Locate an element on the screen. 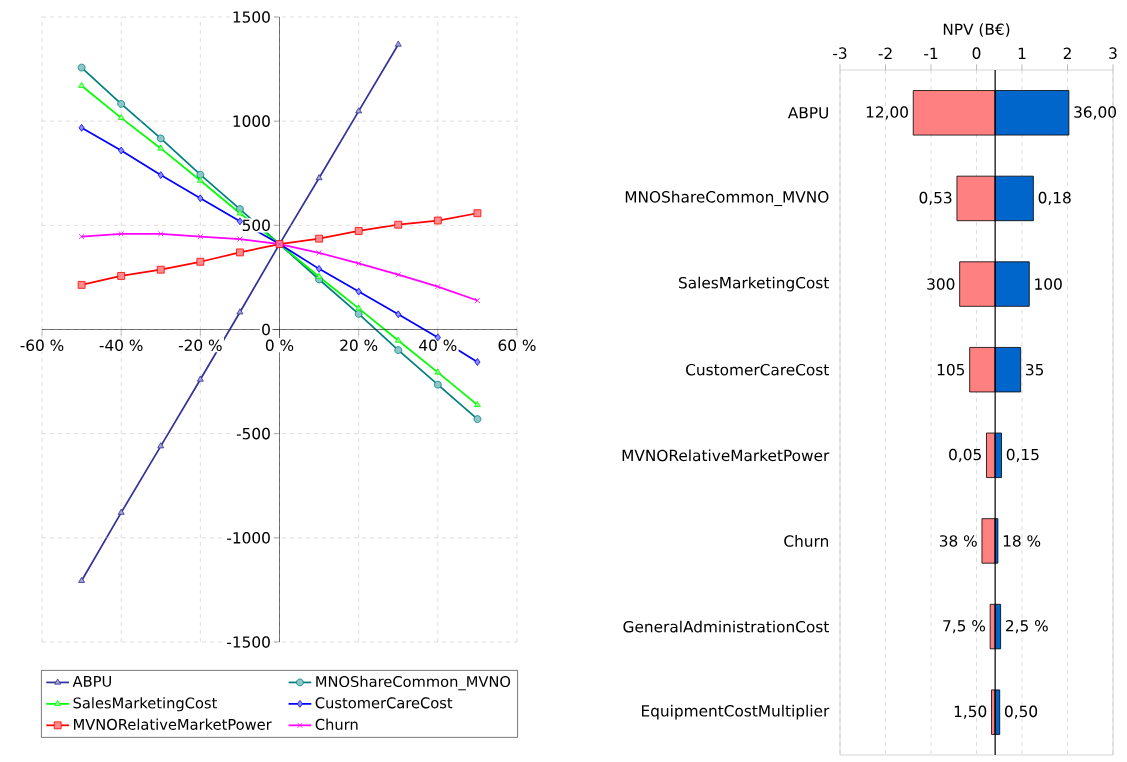  x-tick-label: 40 % is located at coordinates (438, 345).